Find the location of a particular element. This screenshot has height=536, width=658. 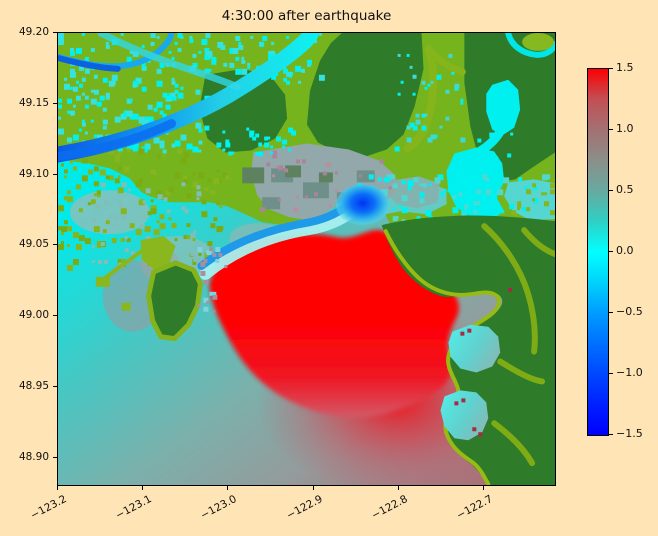

farmland-speckles-mid is located at coordinates (256, 142).